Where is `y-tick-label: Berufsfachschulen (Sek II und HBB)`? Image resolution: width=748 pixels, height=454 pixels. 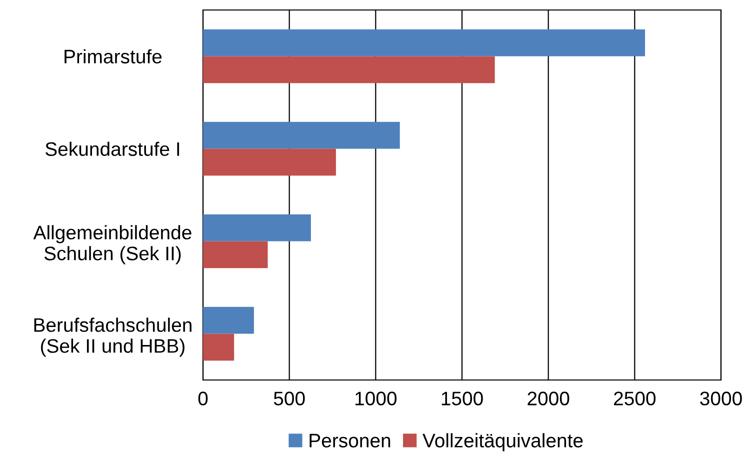 y-tick-label: Berufsfachschulen (Sek II und HBB) is located at coordinates (113, 337).